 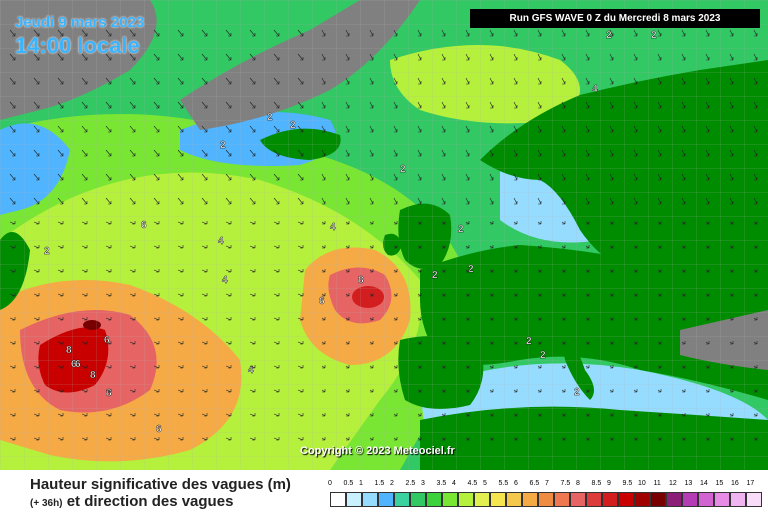 What do you see at coordinates (627, 483) in the screenshot?
I see `color-scale-tick: 9.5` at bounding box center [627, 483].